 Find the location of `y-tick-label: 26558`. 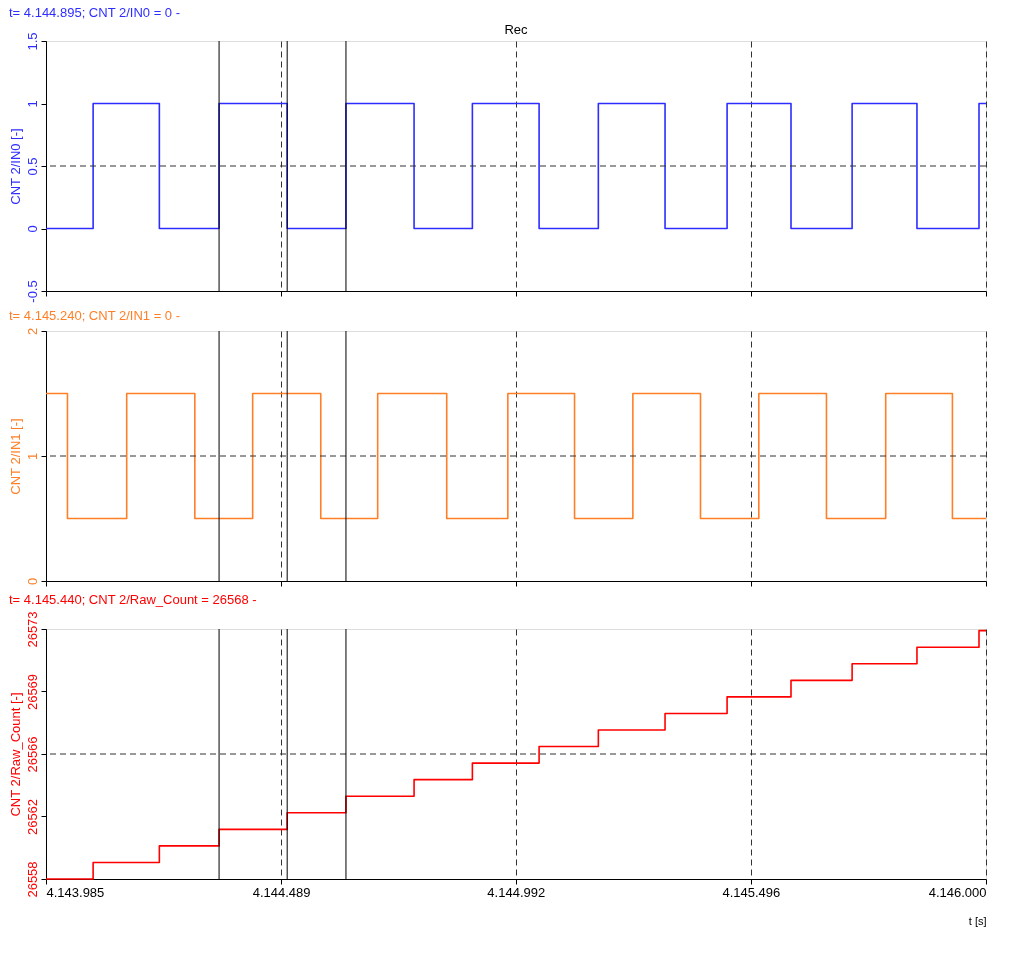

y-tick-label: 26558 is located at coordinates (32, 879).